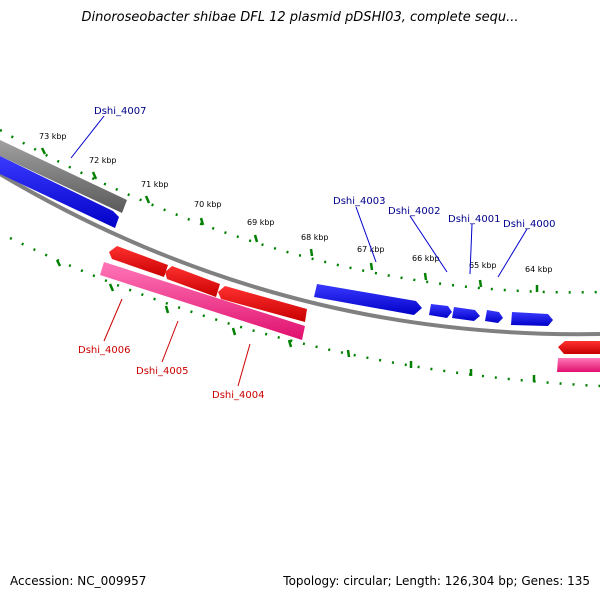 Image resolution: width=600 pixels, height=600 pixels. What do you see at coordinates (315, 237) in the screenshot?
I see `tick-label-68kbp: 68 kbp` at bounding box center [315, 237].